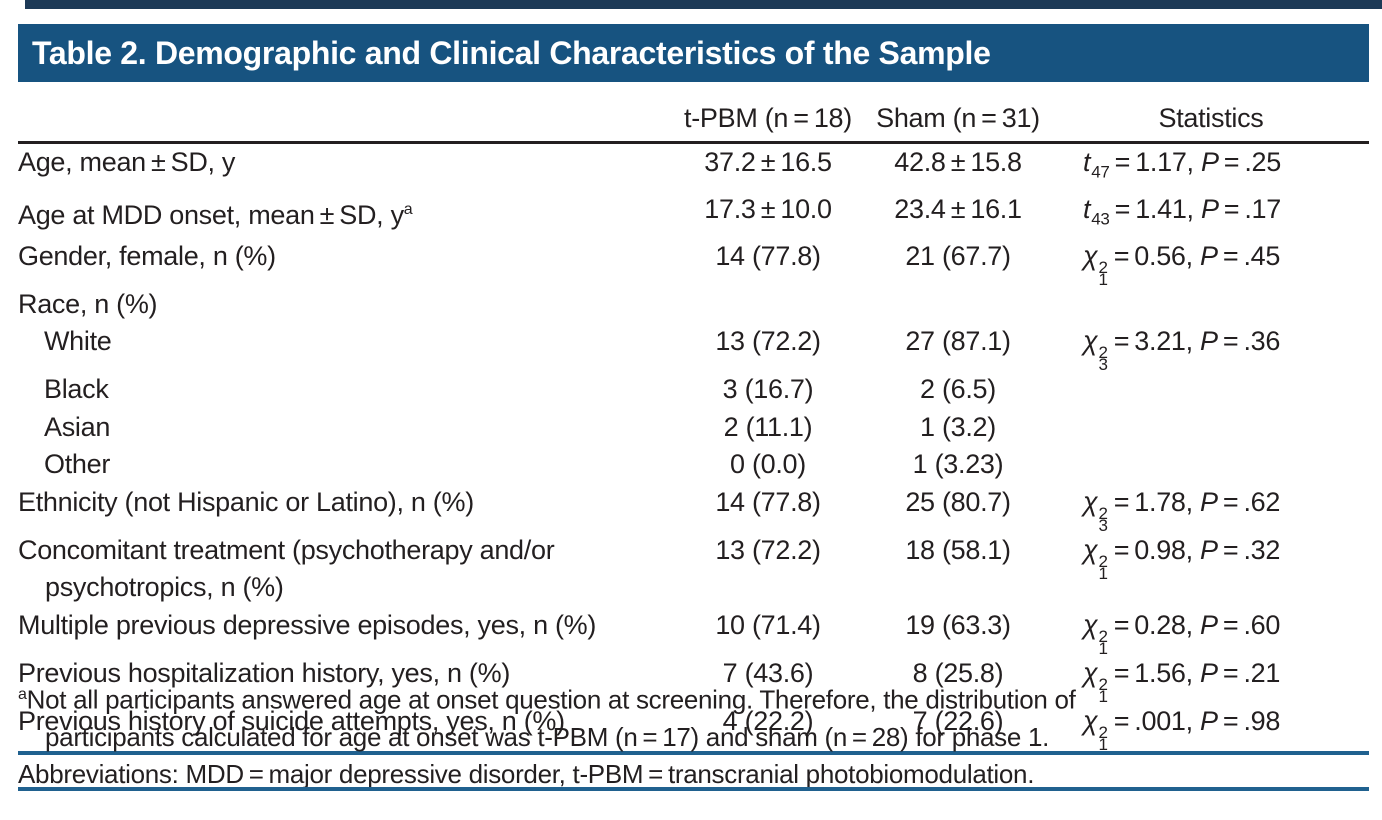  I want to click on statistics-value: t47 = 1.17, P = .25, so click(1182, 164).